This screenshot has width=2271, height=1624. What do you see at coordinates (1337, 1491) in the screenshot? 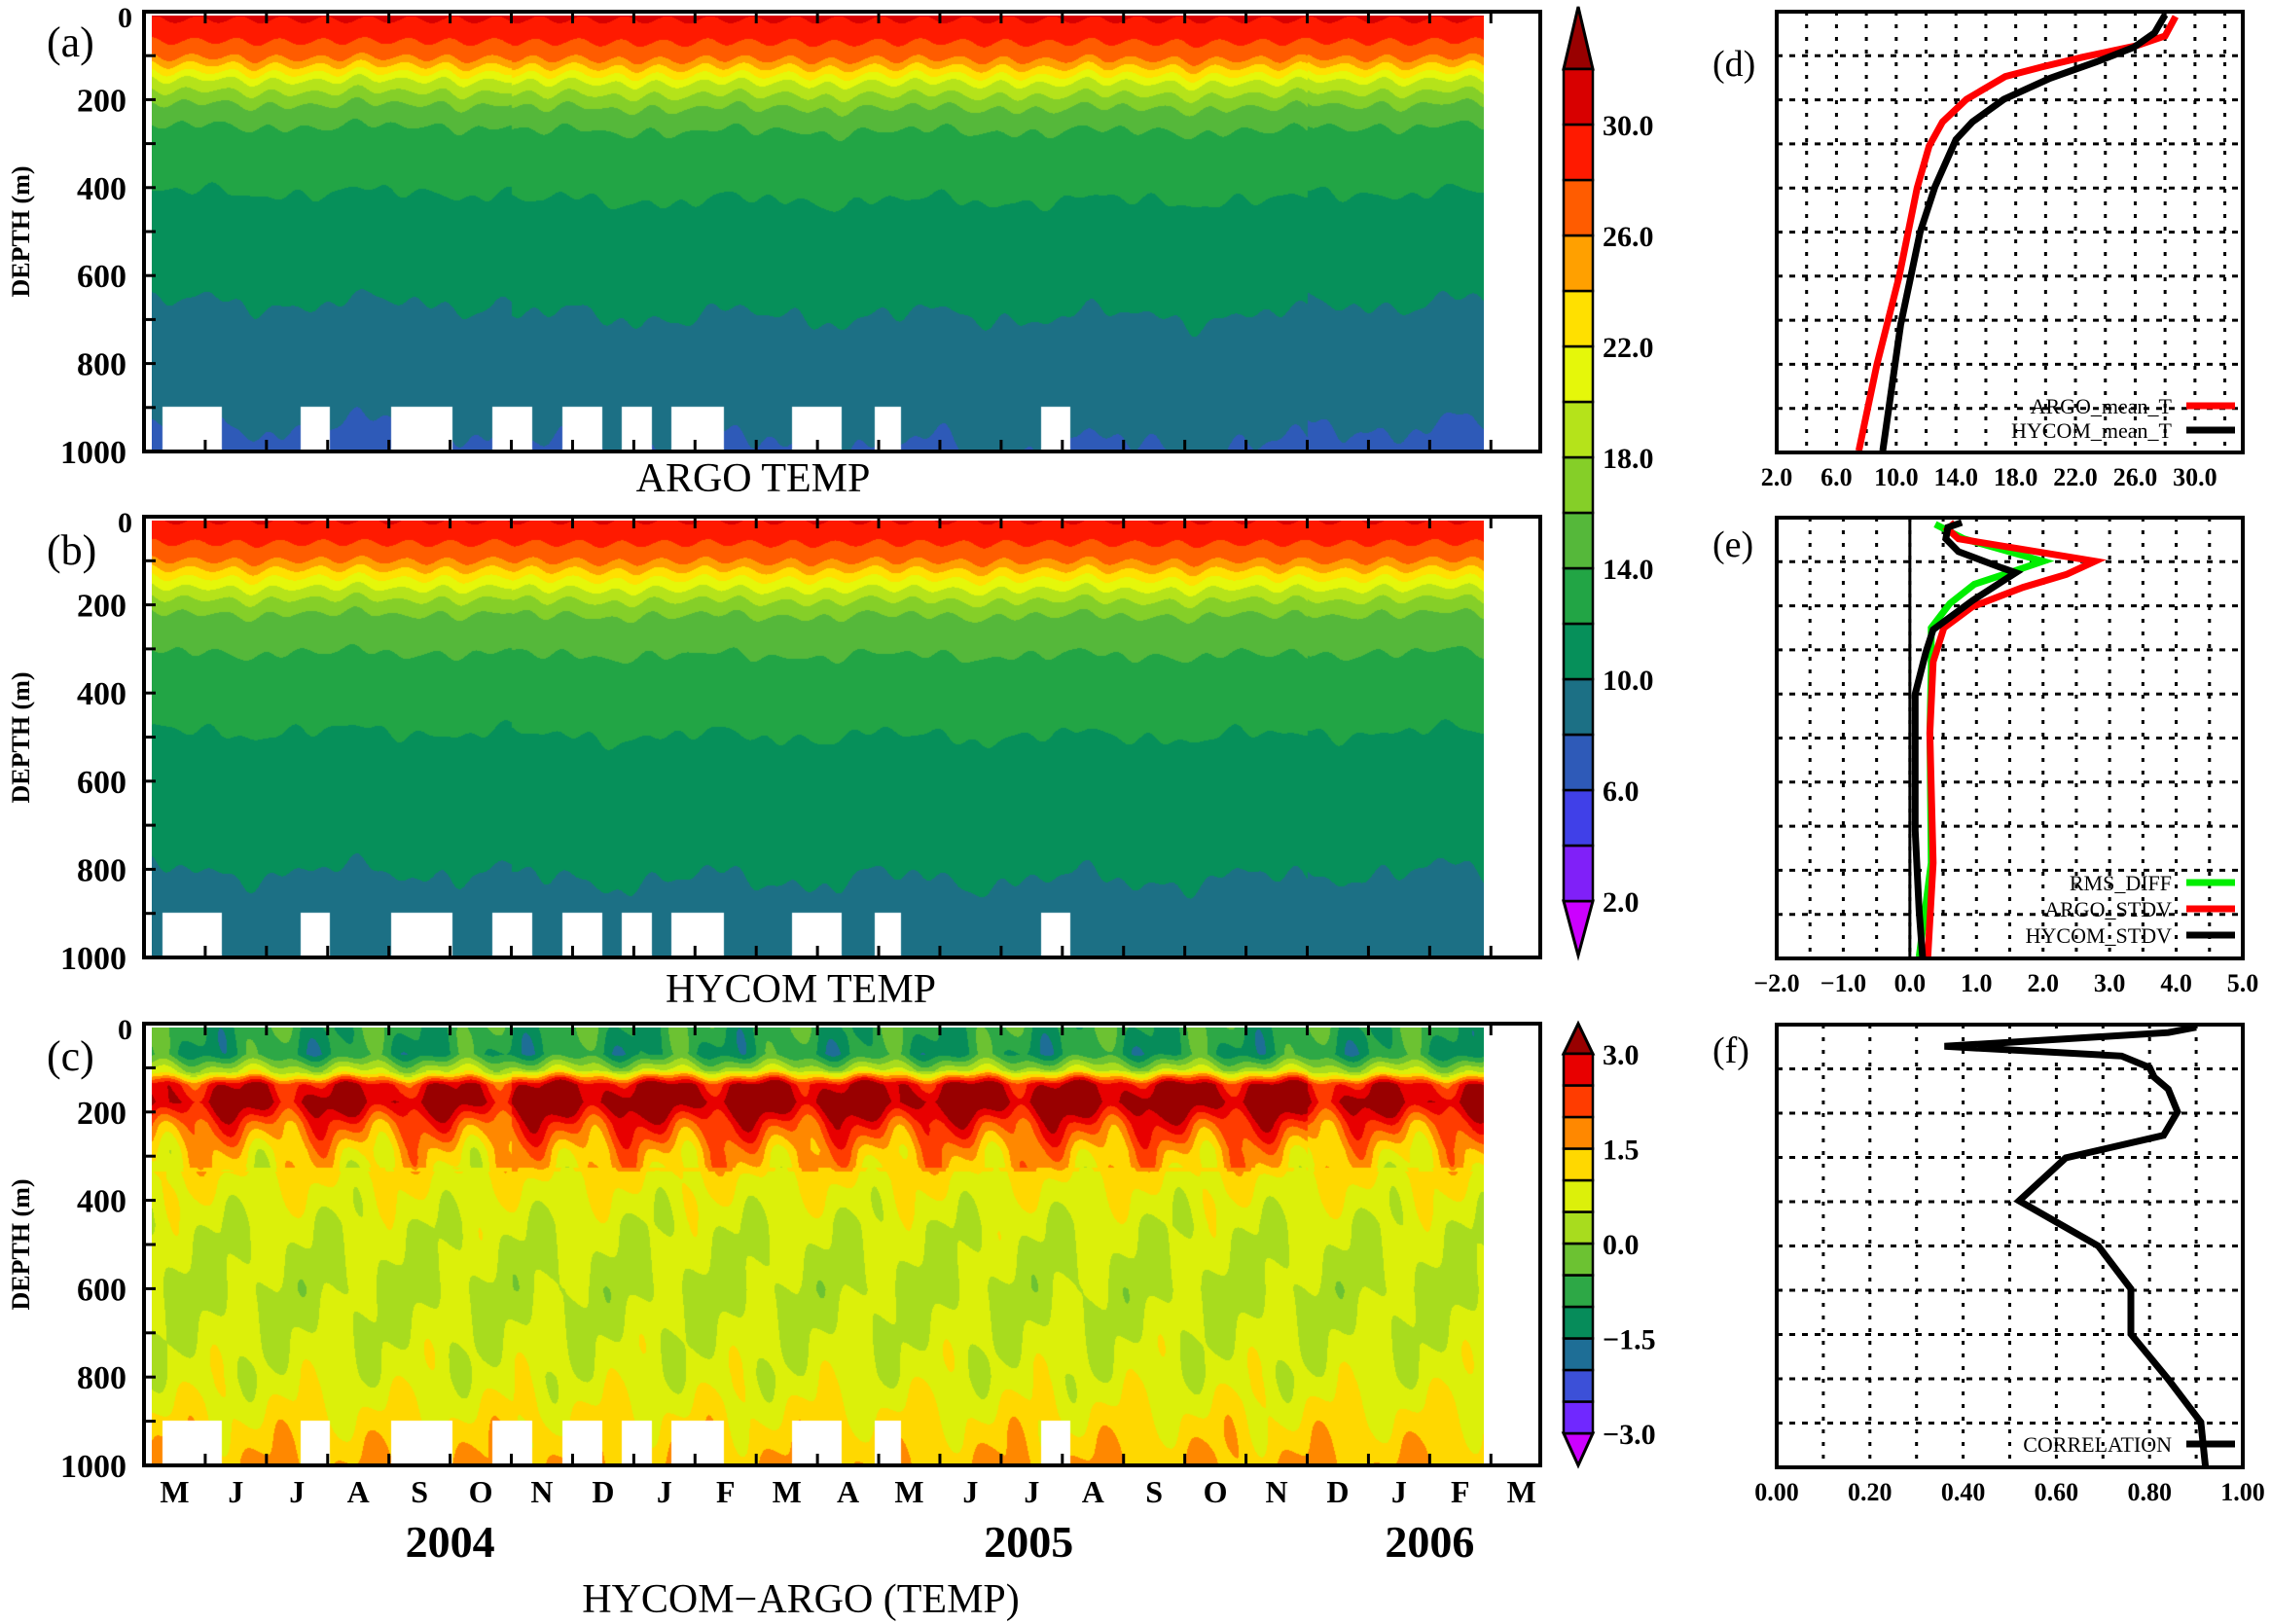
I see `month-label: D` at bounding box center [1337, 1491].